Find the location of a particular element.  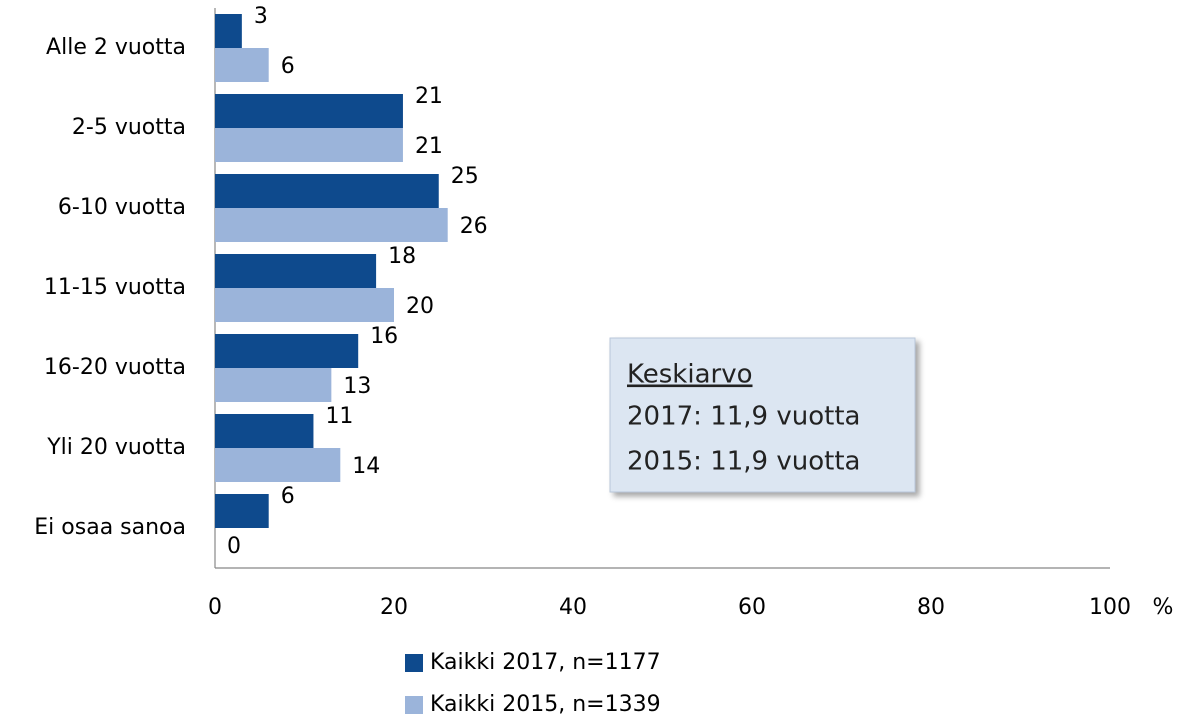

y-tick-label: Yli 20 vuotta is located at coordinates (116, 447).